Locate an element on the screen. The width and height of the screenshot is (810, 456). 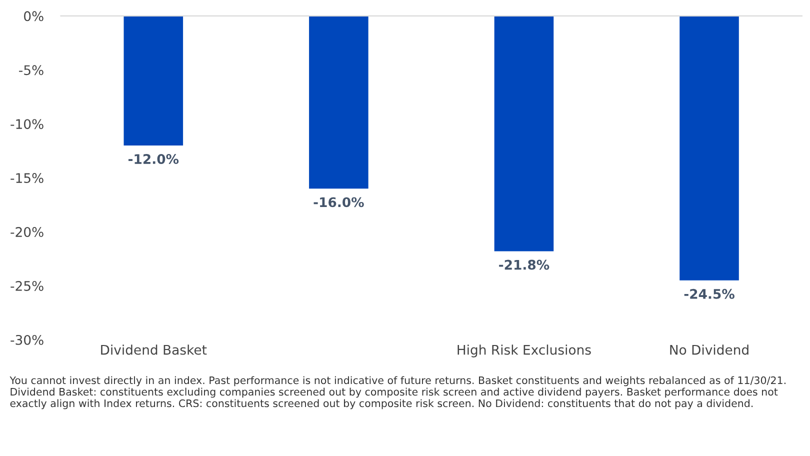
y-tick-label: 0% is located at coordinates (34, 16).